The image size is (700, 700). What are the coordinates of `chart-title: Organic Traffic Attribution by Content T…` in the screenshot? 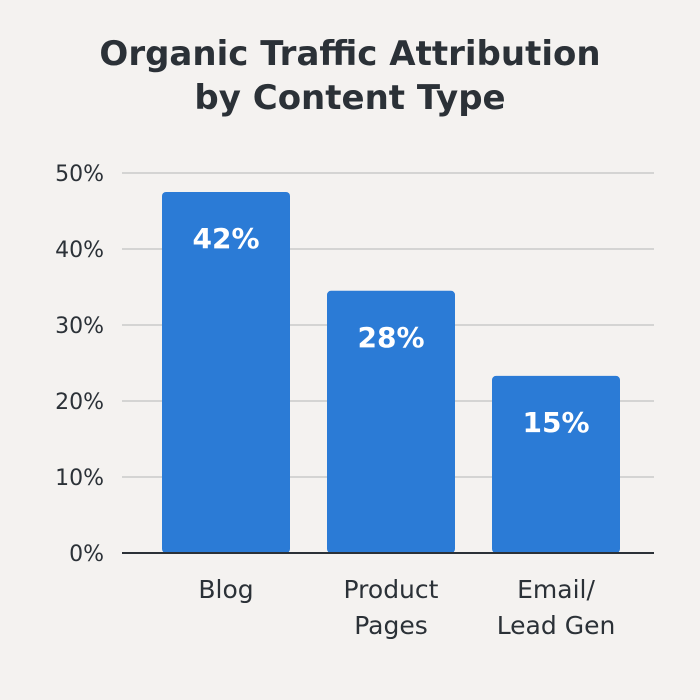 It's located at (350, 76).